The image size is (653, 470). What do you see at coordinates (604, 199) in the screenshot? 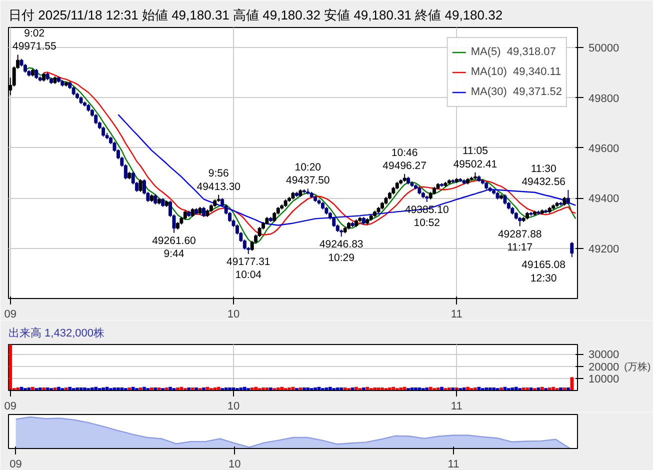
I see `y-tick-label: 49400` at bounding box center [604, 199].